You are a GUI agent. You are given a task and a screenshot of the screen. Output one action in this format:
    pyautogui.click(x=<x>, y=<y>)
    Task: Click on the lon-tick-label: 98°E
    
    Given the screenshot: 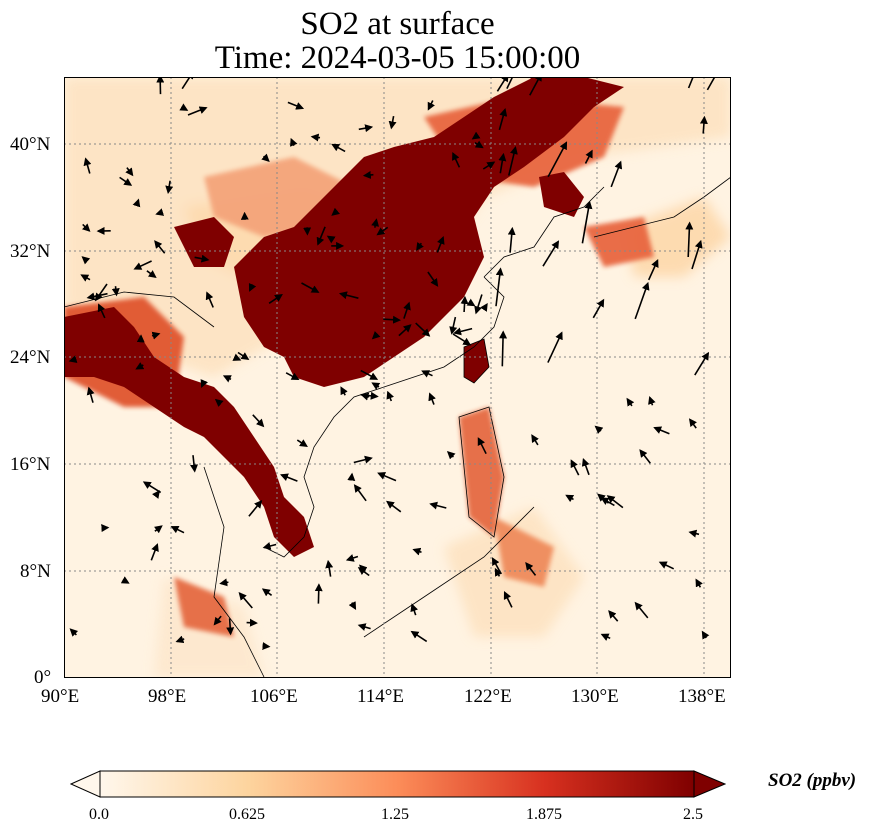 What is the action you would take?
    pyautogui.click(x=167, y=696)
    